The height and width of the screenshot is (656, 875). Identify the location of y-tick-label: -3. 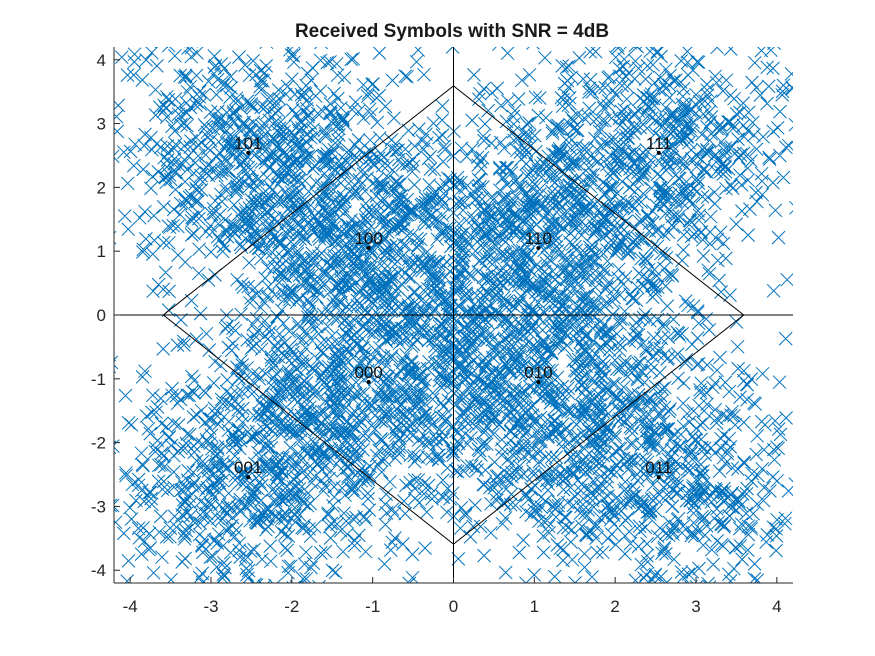
(98, 506).